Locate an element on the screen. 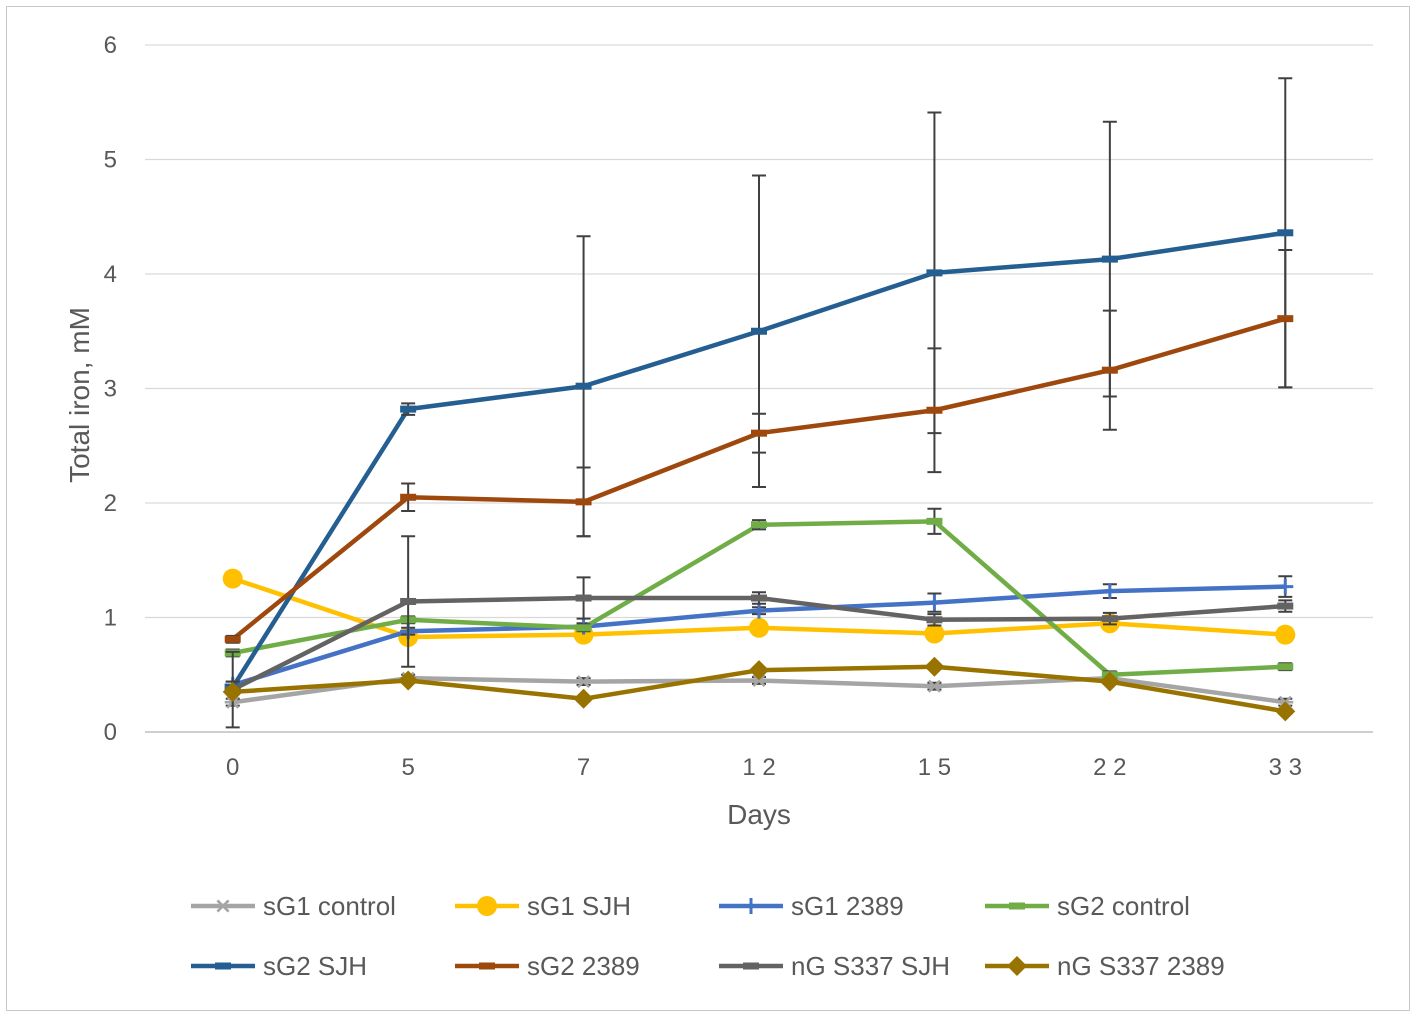 This screenshot has height=1019, width=1418. y-tick-label: 0 is located at coordinates (110, 732).